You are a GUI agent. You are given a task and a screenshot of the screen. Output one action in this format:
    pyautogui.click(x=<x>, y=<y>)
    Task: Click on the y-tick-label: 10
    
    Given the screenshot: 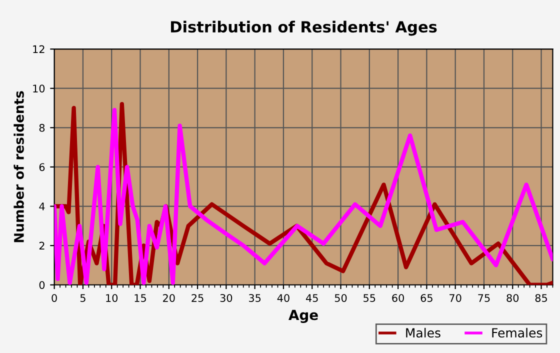 What is the action you would take?
    pyautogui.click(x=39, y=88)
    